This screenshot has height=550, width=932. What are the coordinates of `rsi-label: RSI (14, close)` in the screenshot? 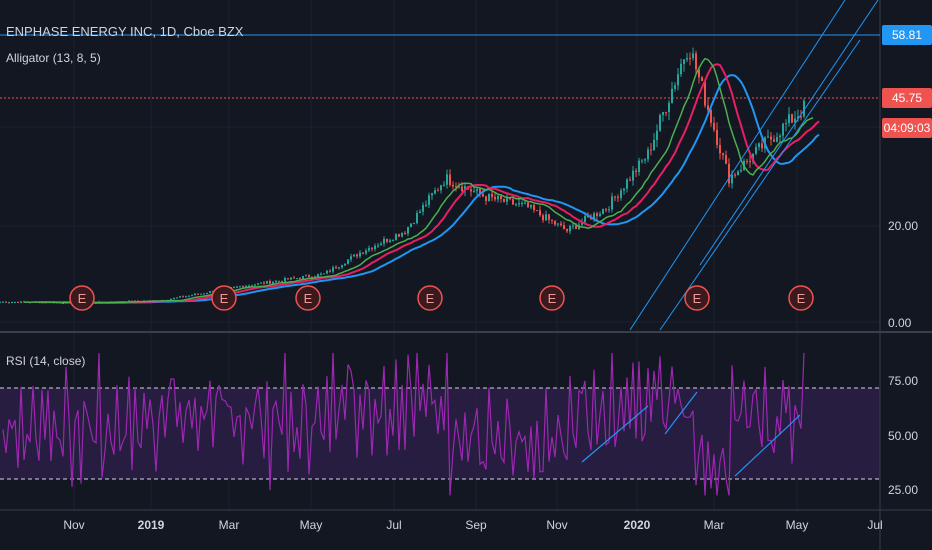 It's located at (46, 361).